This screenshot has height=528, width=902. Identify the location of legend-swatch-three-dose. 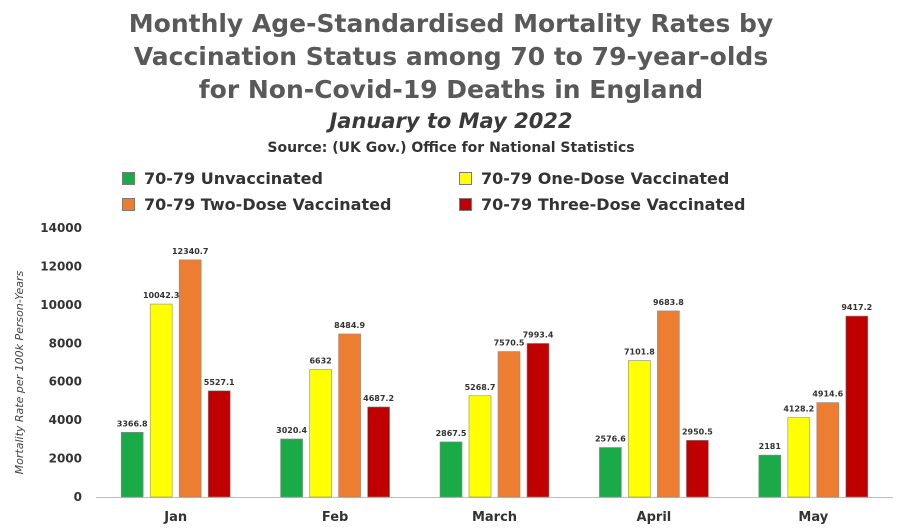
(465, 204).